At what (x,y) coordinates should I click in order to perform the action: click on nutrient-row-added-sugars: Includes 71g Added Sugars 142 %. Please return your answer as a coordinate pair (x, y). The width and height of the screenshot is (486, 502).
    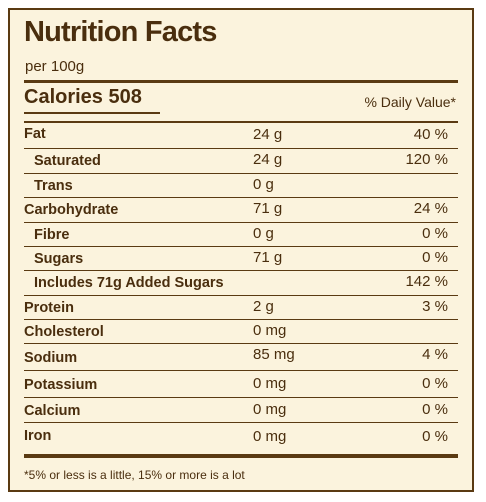
    Looking at the image, I should click on (241, 283).